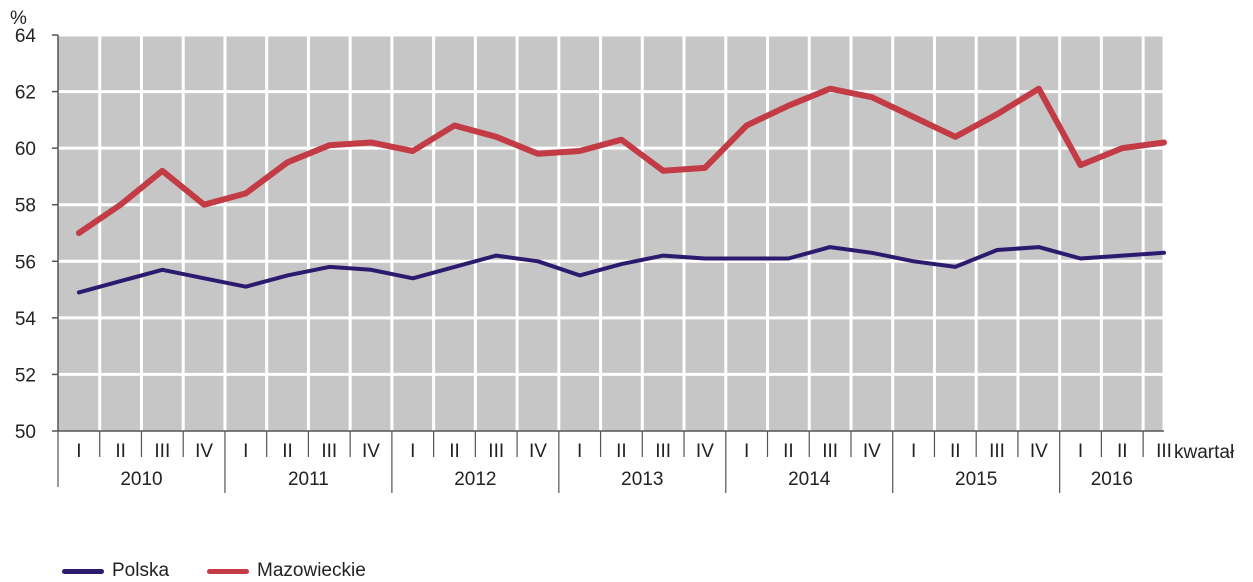  Describe the element at coordinates (141, 479) in the screenshot. I see `year-label: 2010` at that location.